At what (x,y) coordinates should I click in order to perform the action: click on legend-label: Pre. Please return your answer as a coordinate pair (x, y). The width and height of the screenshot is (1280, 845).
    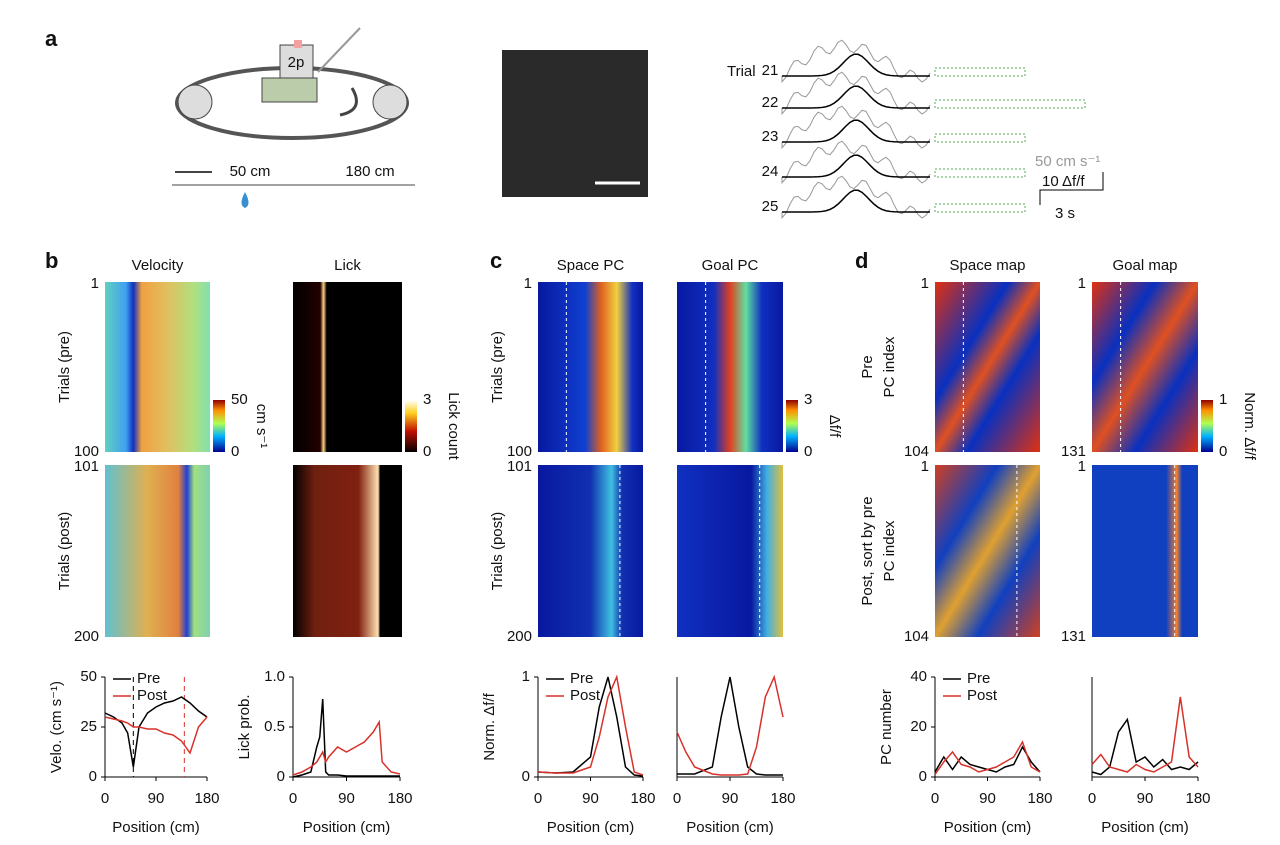
    Looking at the image, I should click on (148, 678).